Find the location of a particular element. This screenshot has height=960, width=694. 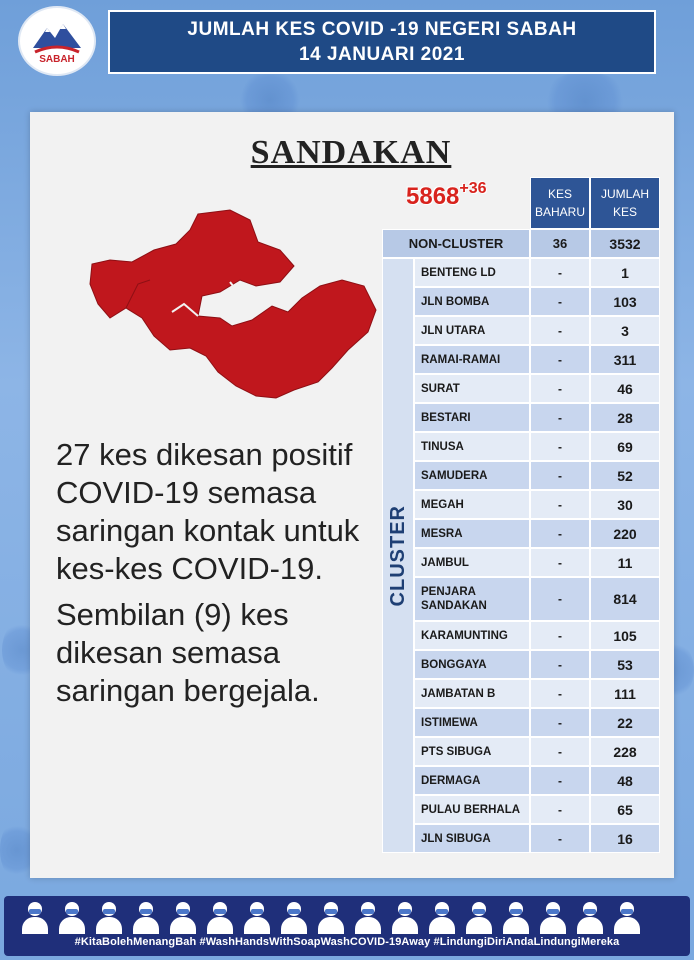

table-row: TINUSA -69 is located at coordinates (537, 446).